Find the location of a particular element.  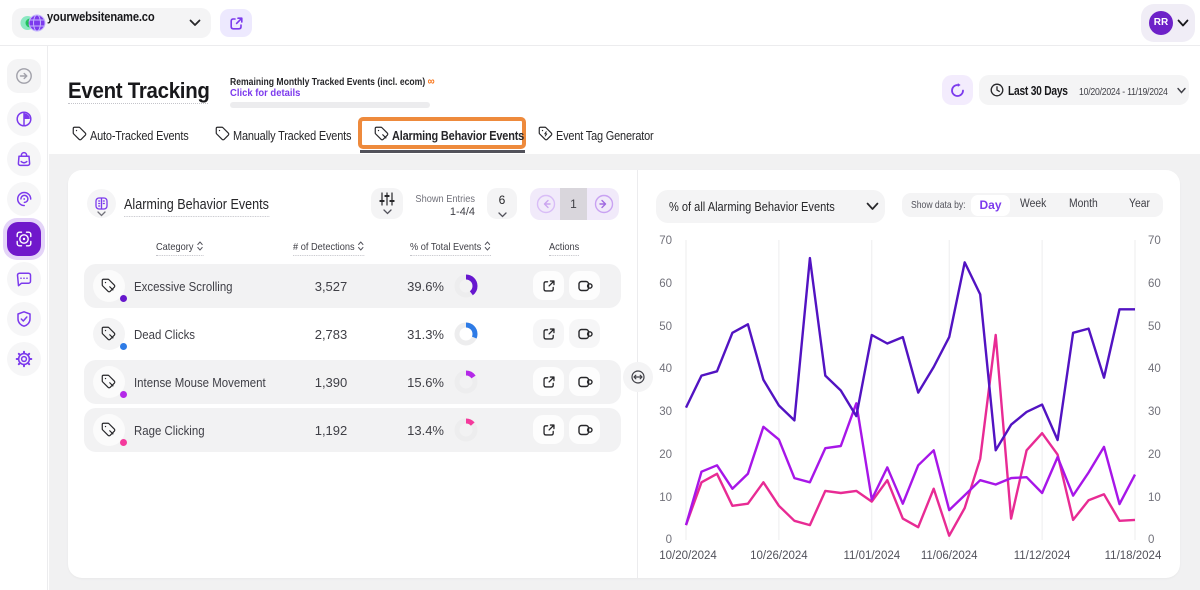

svg-text: 10/20/2024 is located at coordinates (688, 556).